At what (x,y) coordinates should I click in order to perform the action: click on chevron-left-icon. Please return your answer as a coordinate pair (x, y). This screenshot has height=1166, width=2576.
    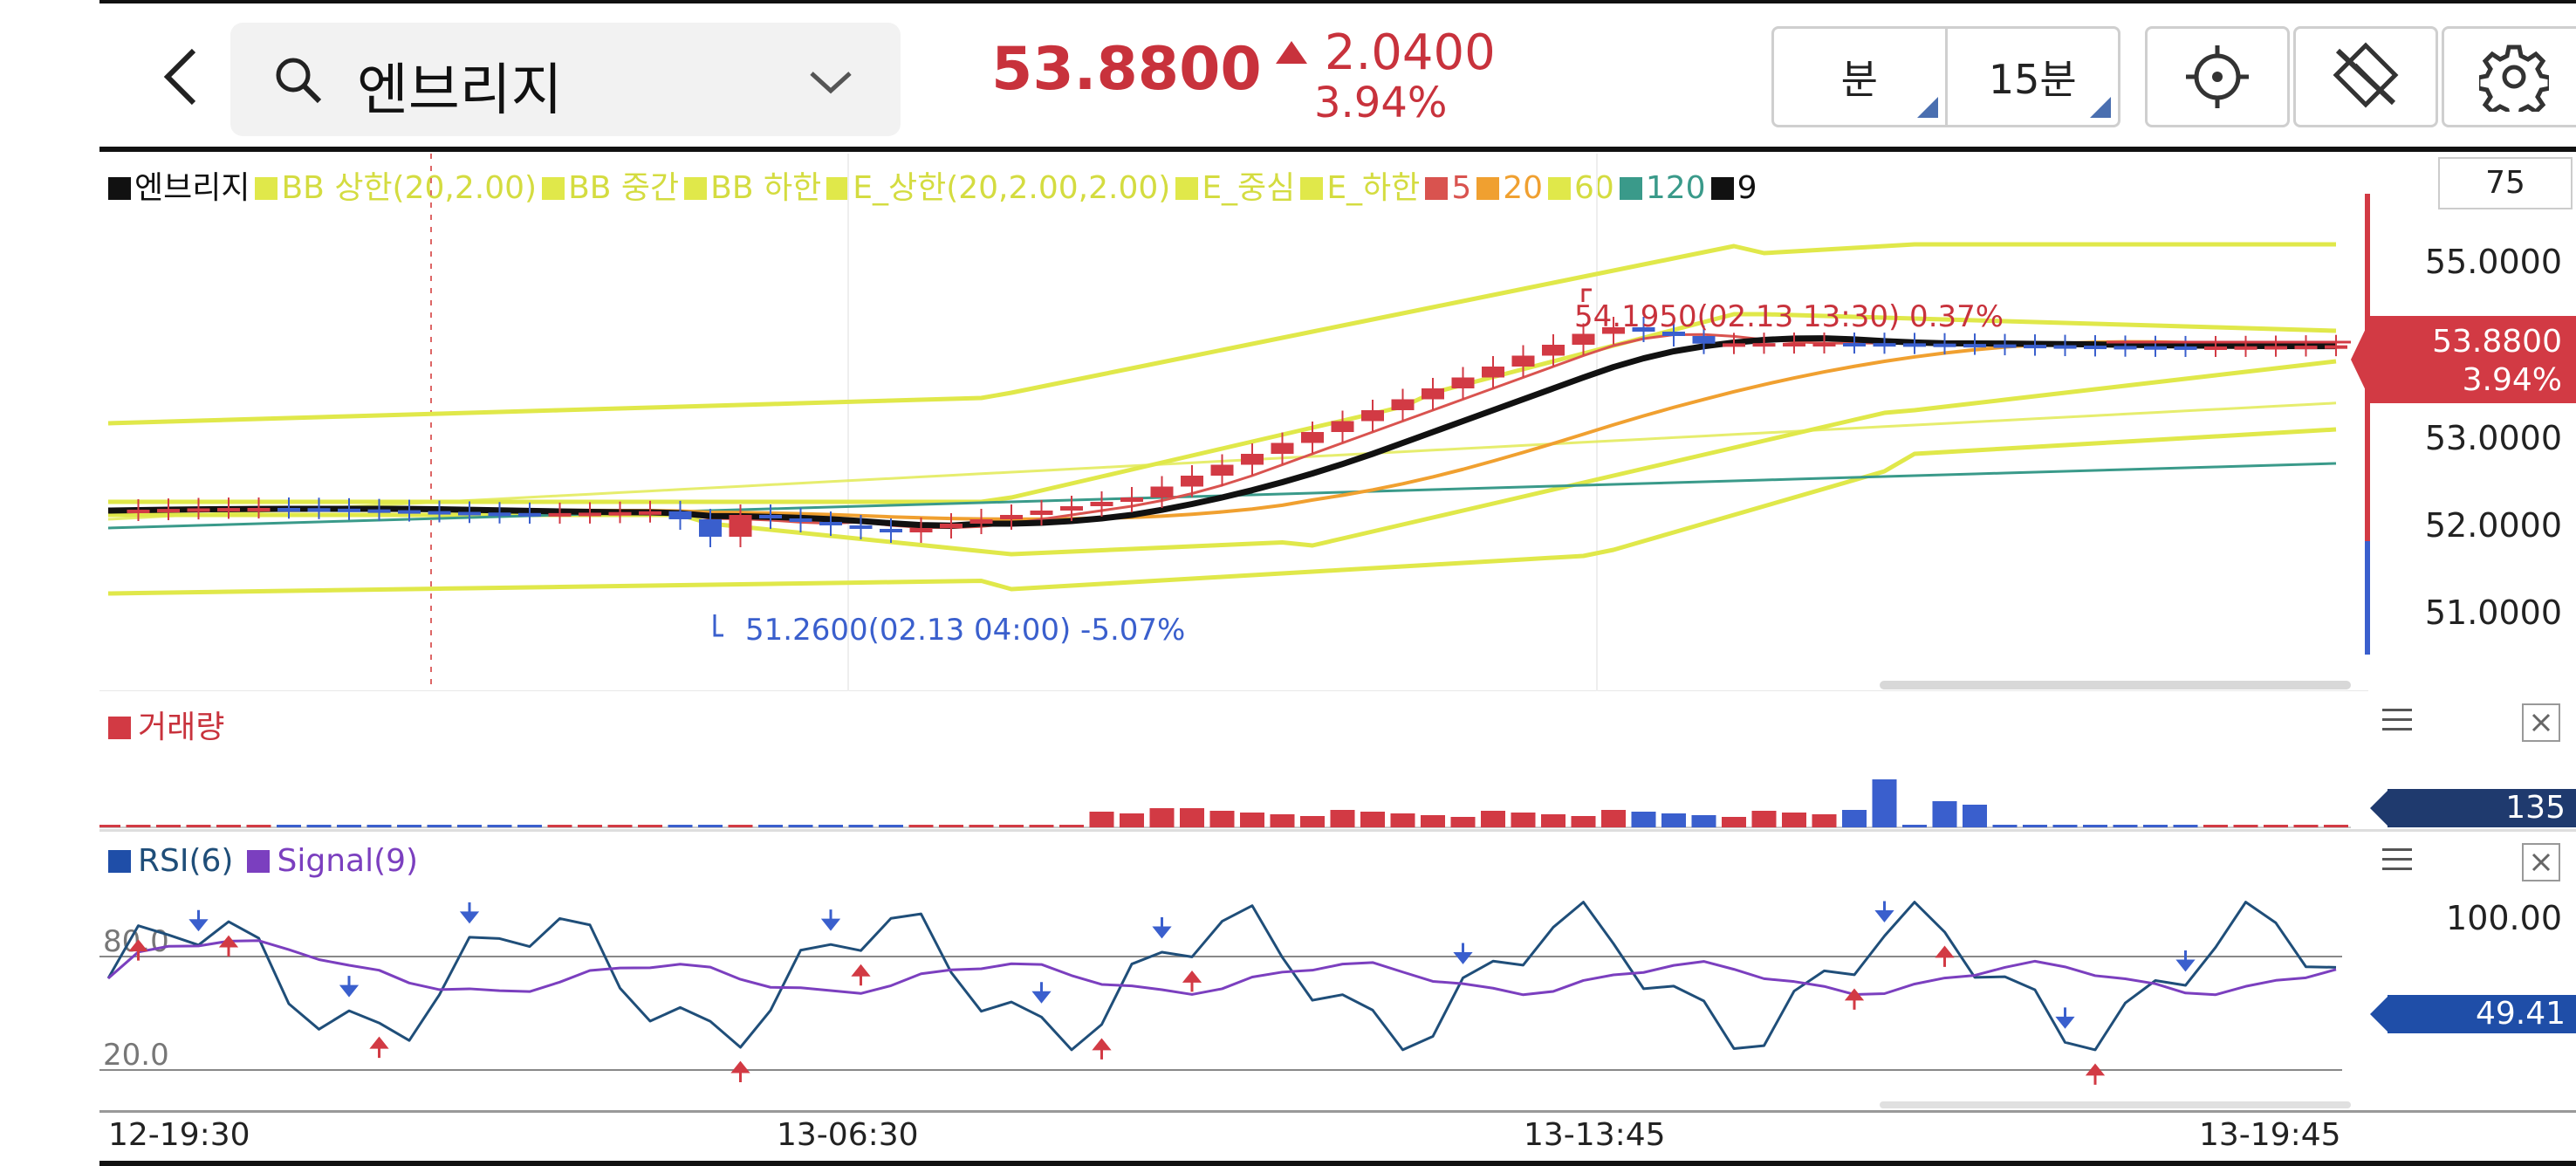
    Looking at the image, I should click on (179, 77).